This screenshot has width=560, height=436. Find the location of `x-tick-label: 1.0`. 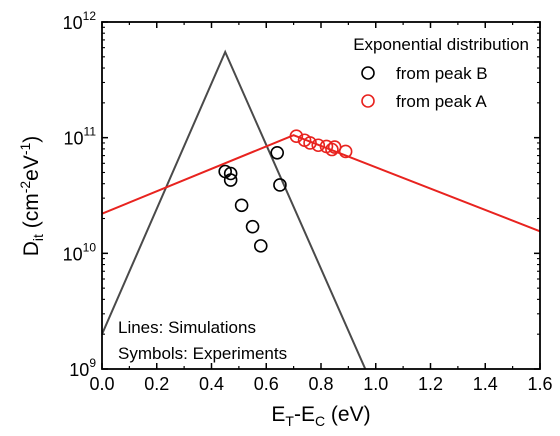

x-tick-label: 1.0 is located at coordinates (375, 384).